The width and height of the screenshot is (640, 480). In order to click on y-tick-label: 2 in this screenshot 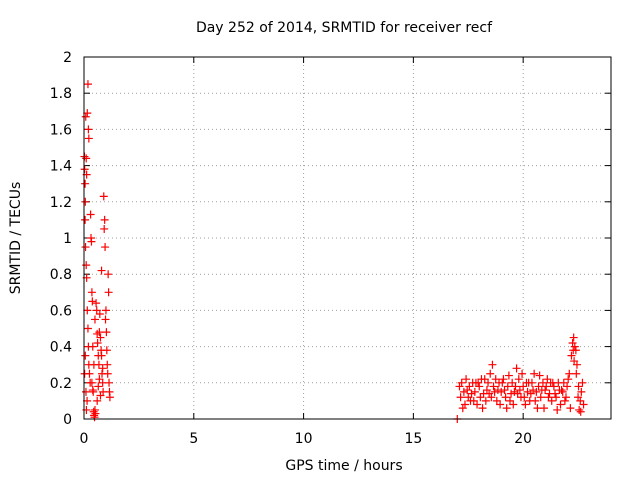, I will do `click(67, 58)`.